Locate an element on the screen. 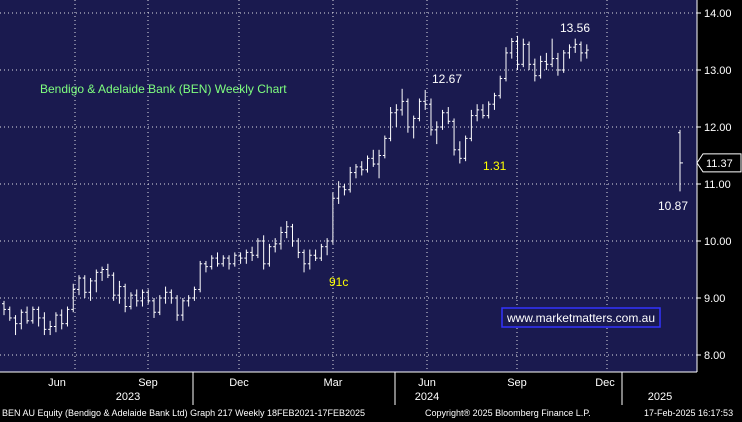  y-tick-label: 13.00 is located at coordinates (718, 71).